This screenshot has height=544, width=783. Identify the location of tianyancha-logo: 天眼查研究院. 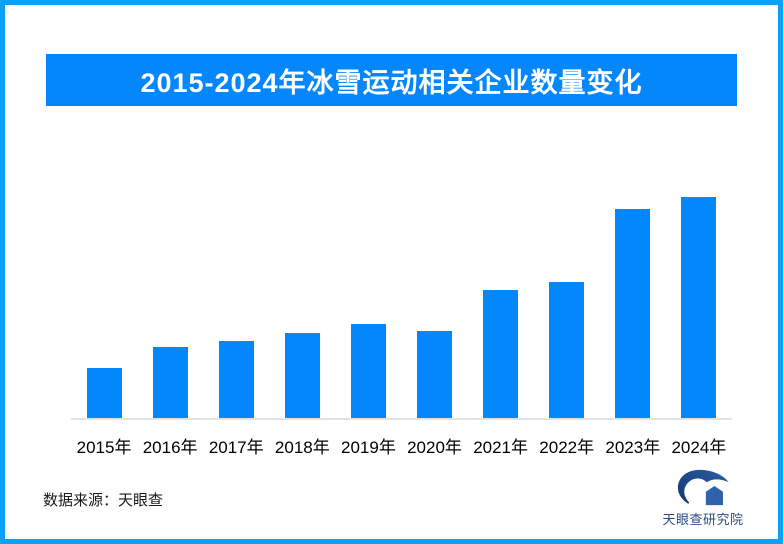
(703, 497).